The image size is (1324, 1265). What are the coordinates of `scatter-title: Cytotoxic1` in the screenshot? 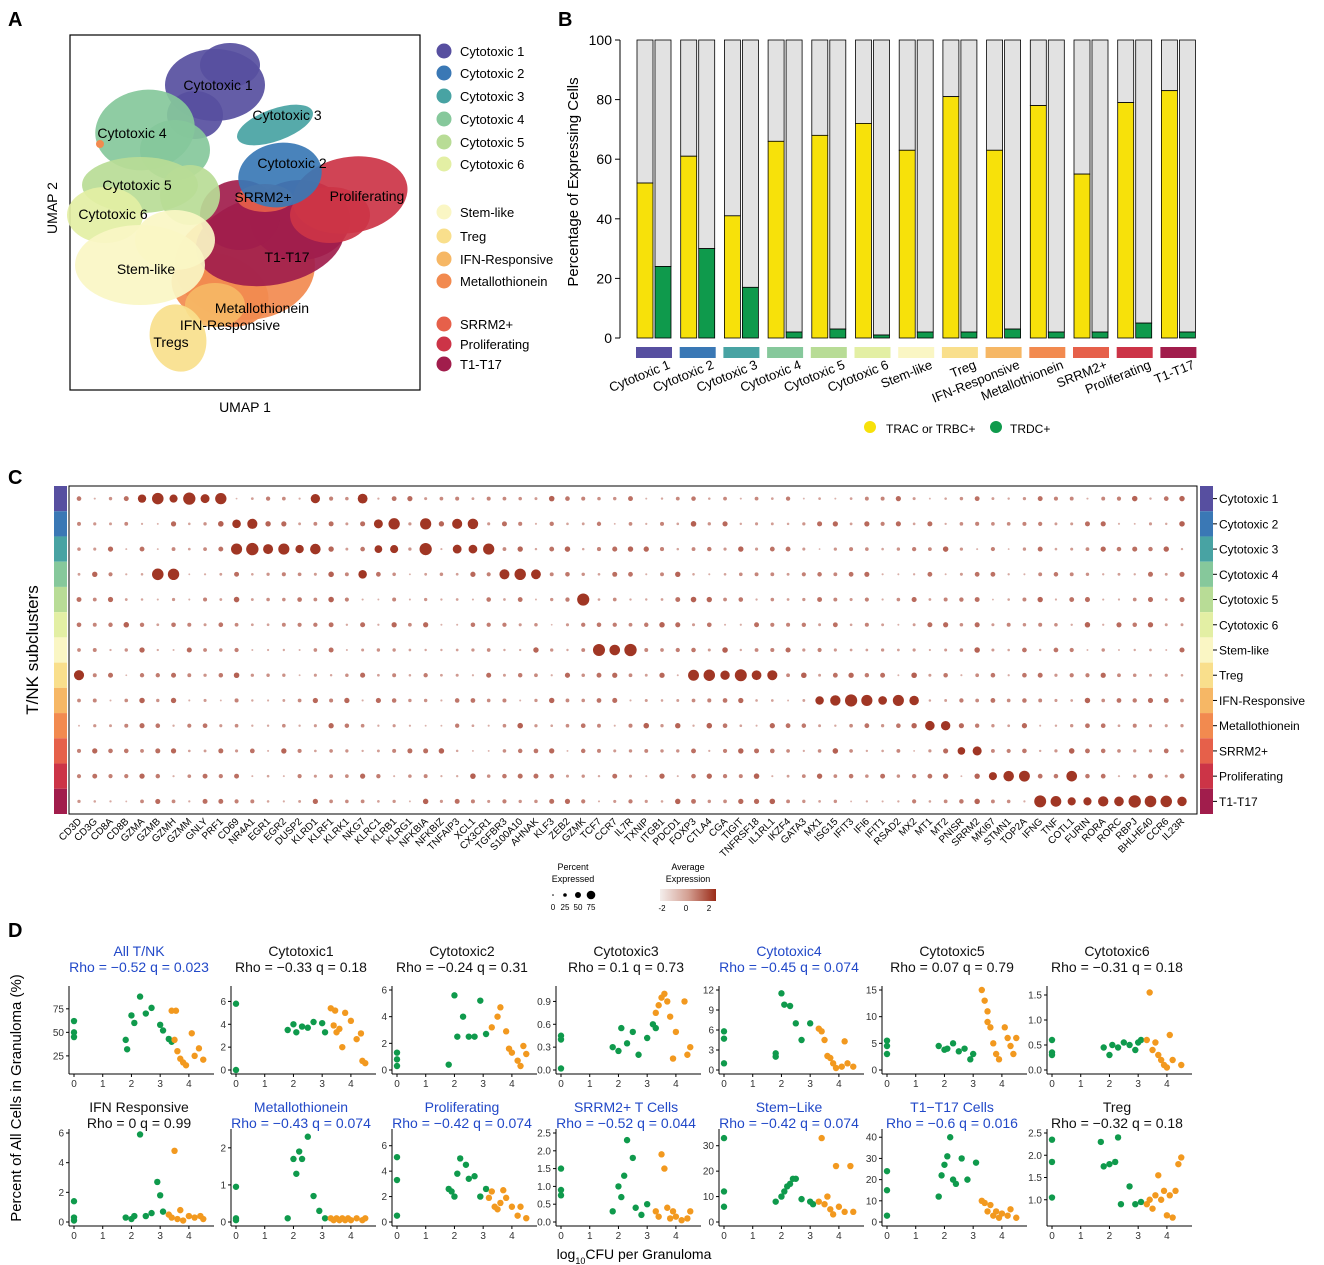 It's located at (301, 951).